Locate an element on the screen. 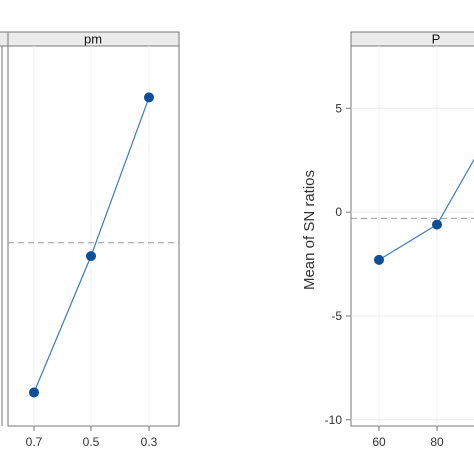 Image resolution: width=474 pixels, height=474 pixels. x-tick-label-0.7: 0.7 is located at coordinates (34, 442).